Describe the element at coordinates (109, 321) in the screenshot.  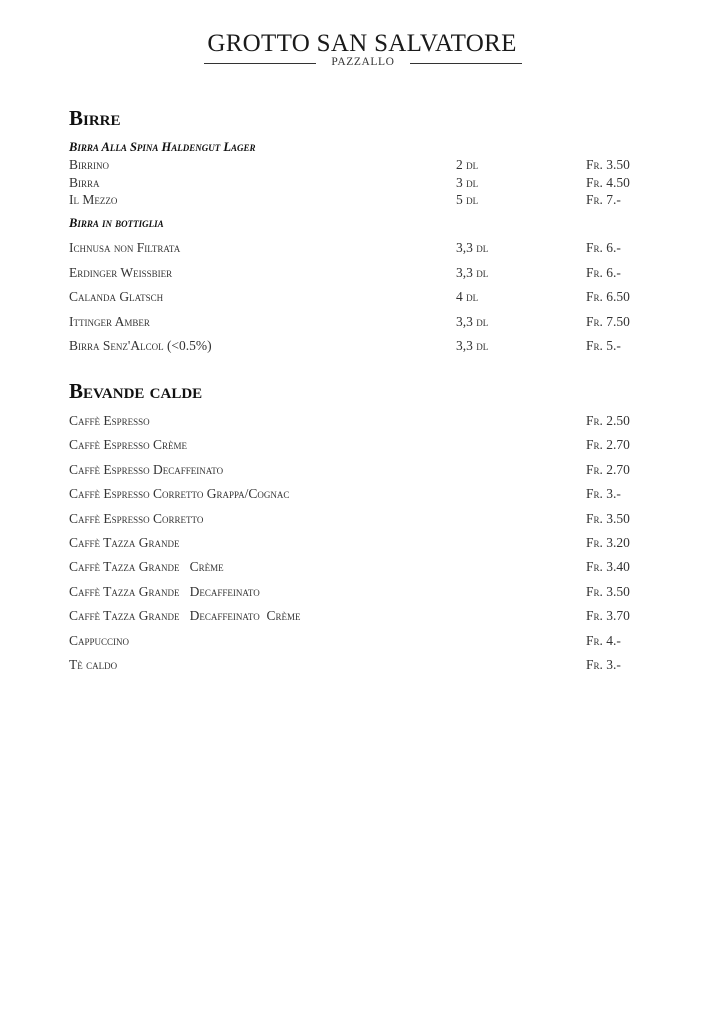
I see `item-name: Ittinger Amber` at that location.